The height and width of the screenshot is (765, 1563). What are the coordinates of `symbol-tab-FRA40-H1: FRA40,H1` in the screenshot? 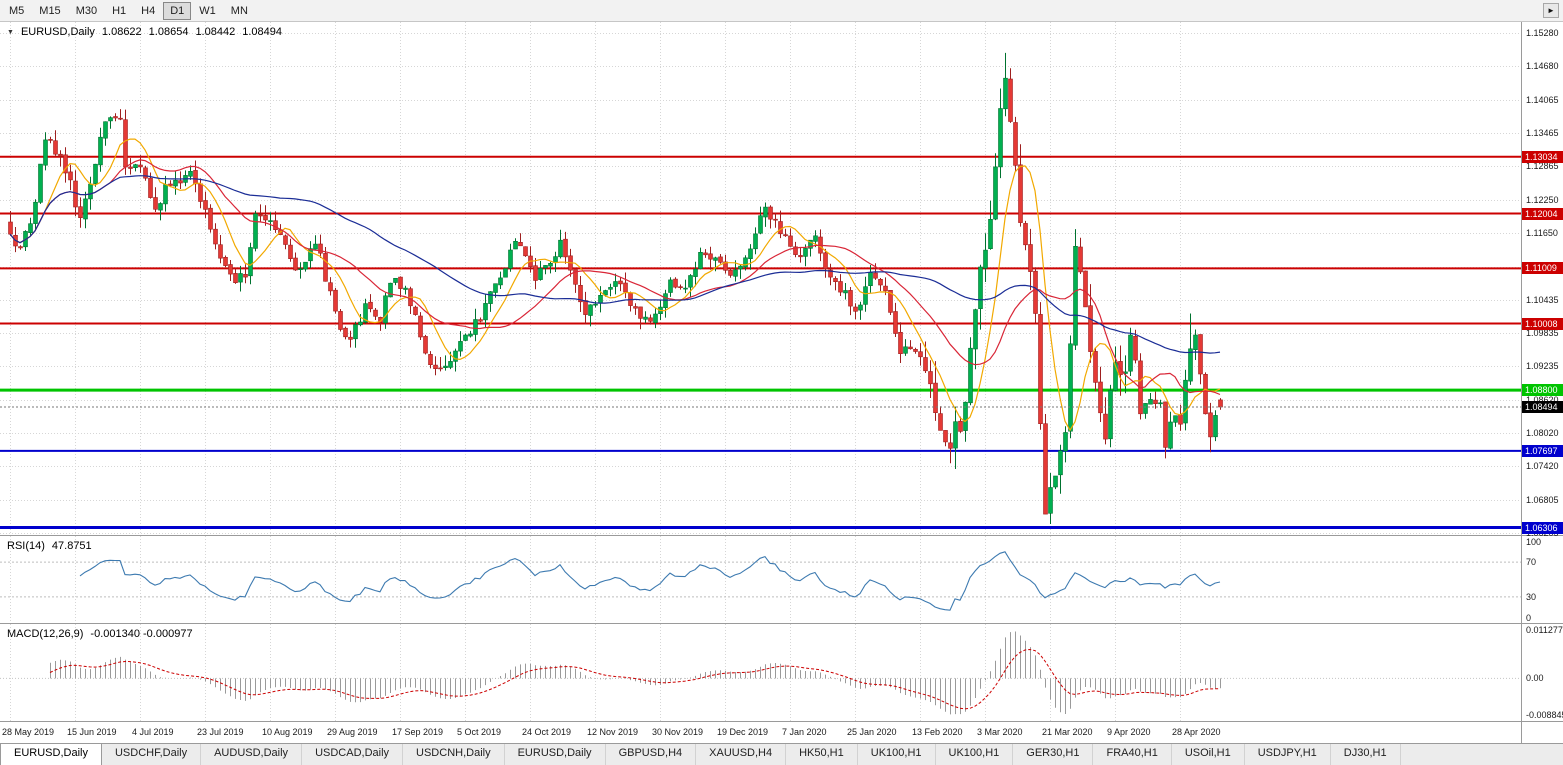 It's located at (1132, 754).